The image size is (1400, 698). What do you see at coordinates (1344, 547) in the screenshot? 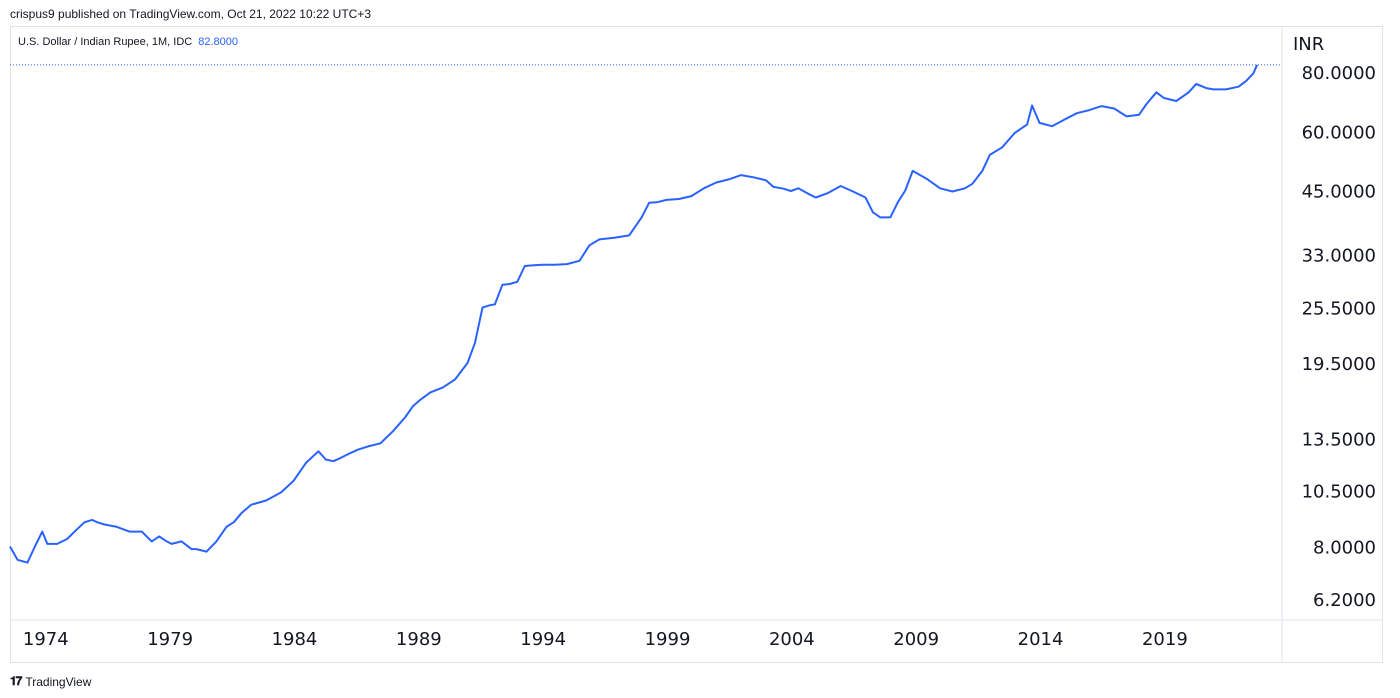
I see `price-tick-label: 8.0000` at bounding box center [1344, 547].